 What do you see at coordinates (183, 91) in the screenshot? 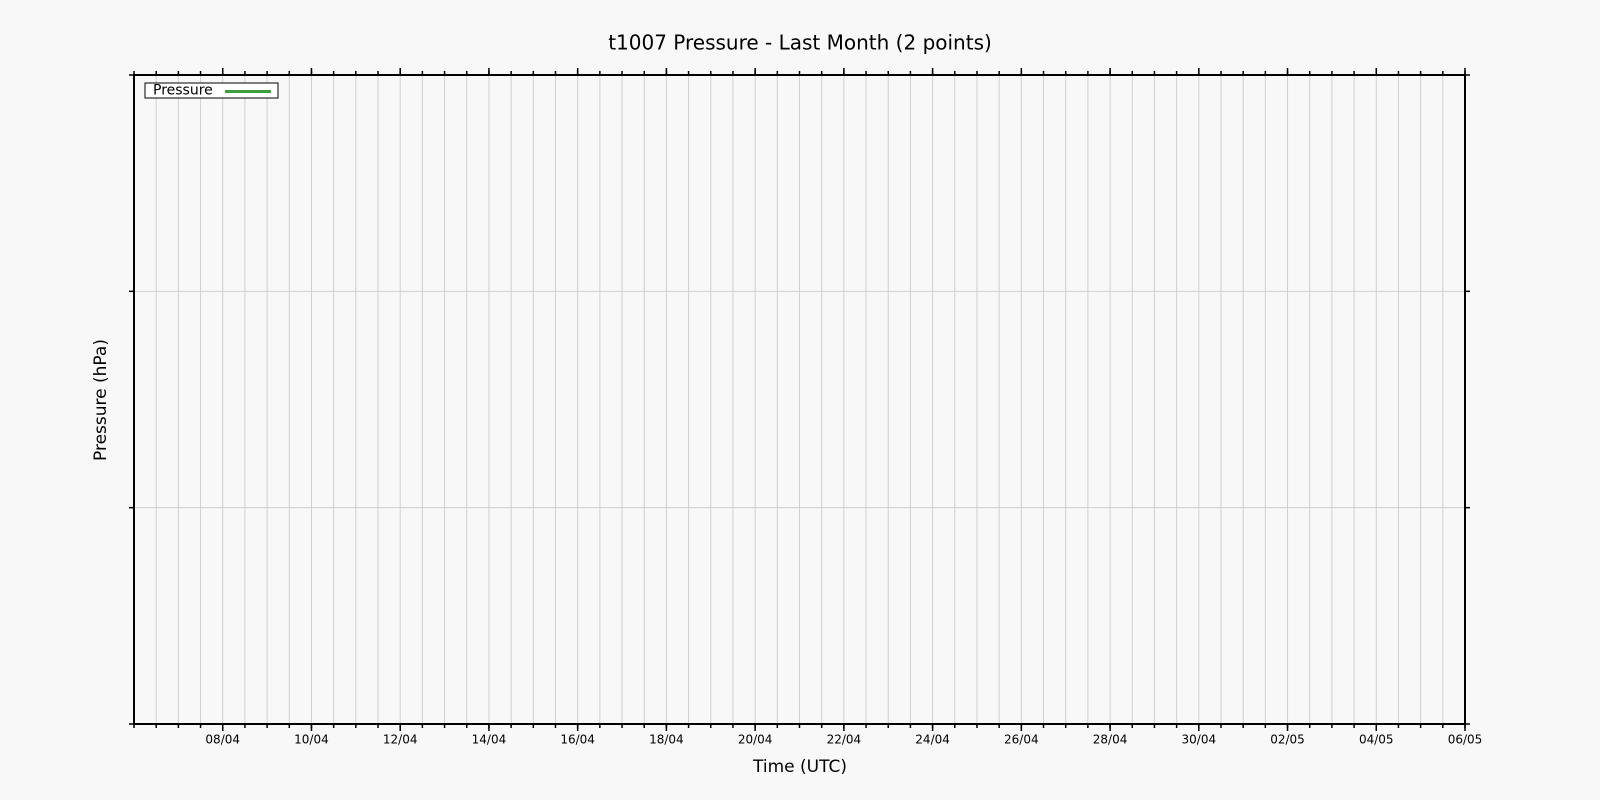
I see `legend-label: Pressure` at bounding box center [183, 91].